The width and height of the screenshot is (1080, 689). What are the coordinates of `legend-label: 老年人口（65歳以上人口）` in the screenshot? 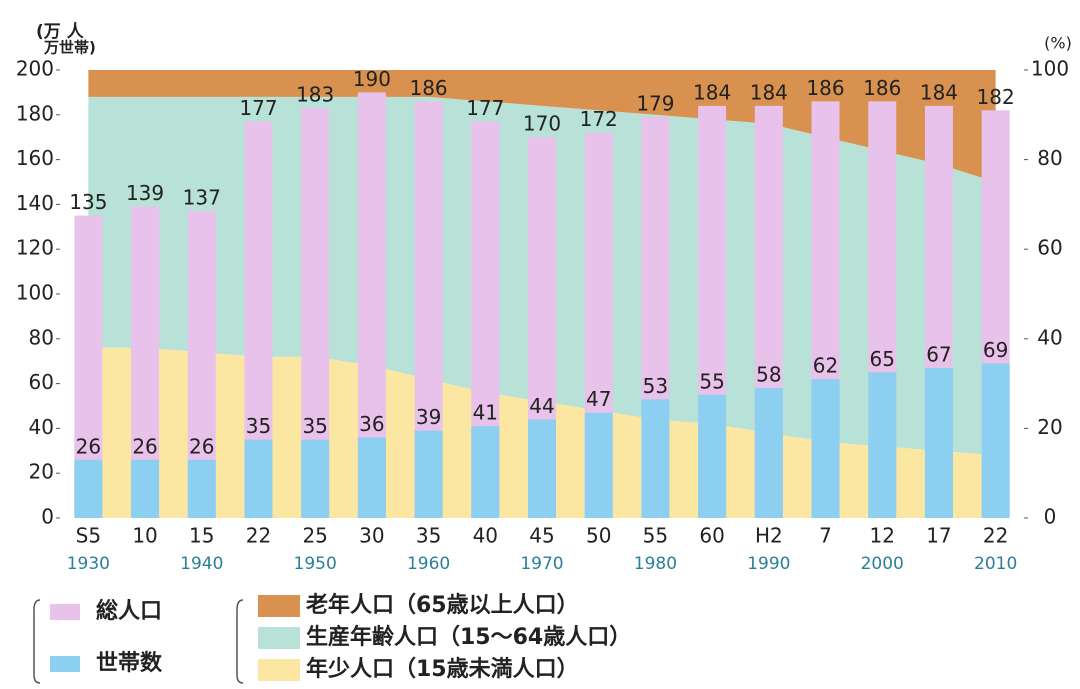 It's located at (442, 605).